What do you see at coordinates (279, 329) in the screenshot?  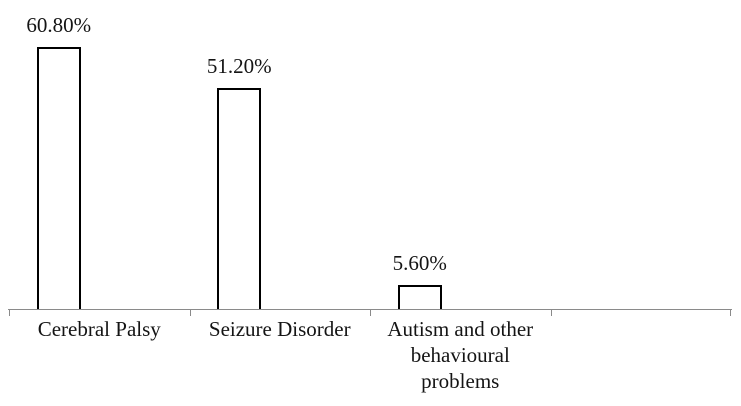 I see `category-label: Seizure Disorder` at bounding box center [279, 329].